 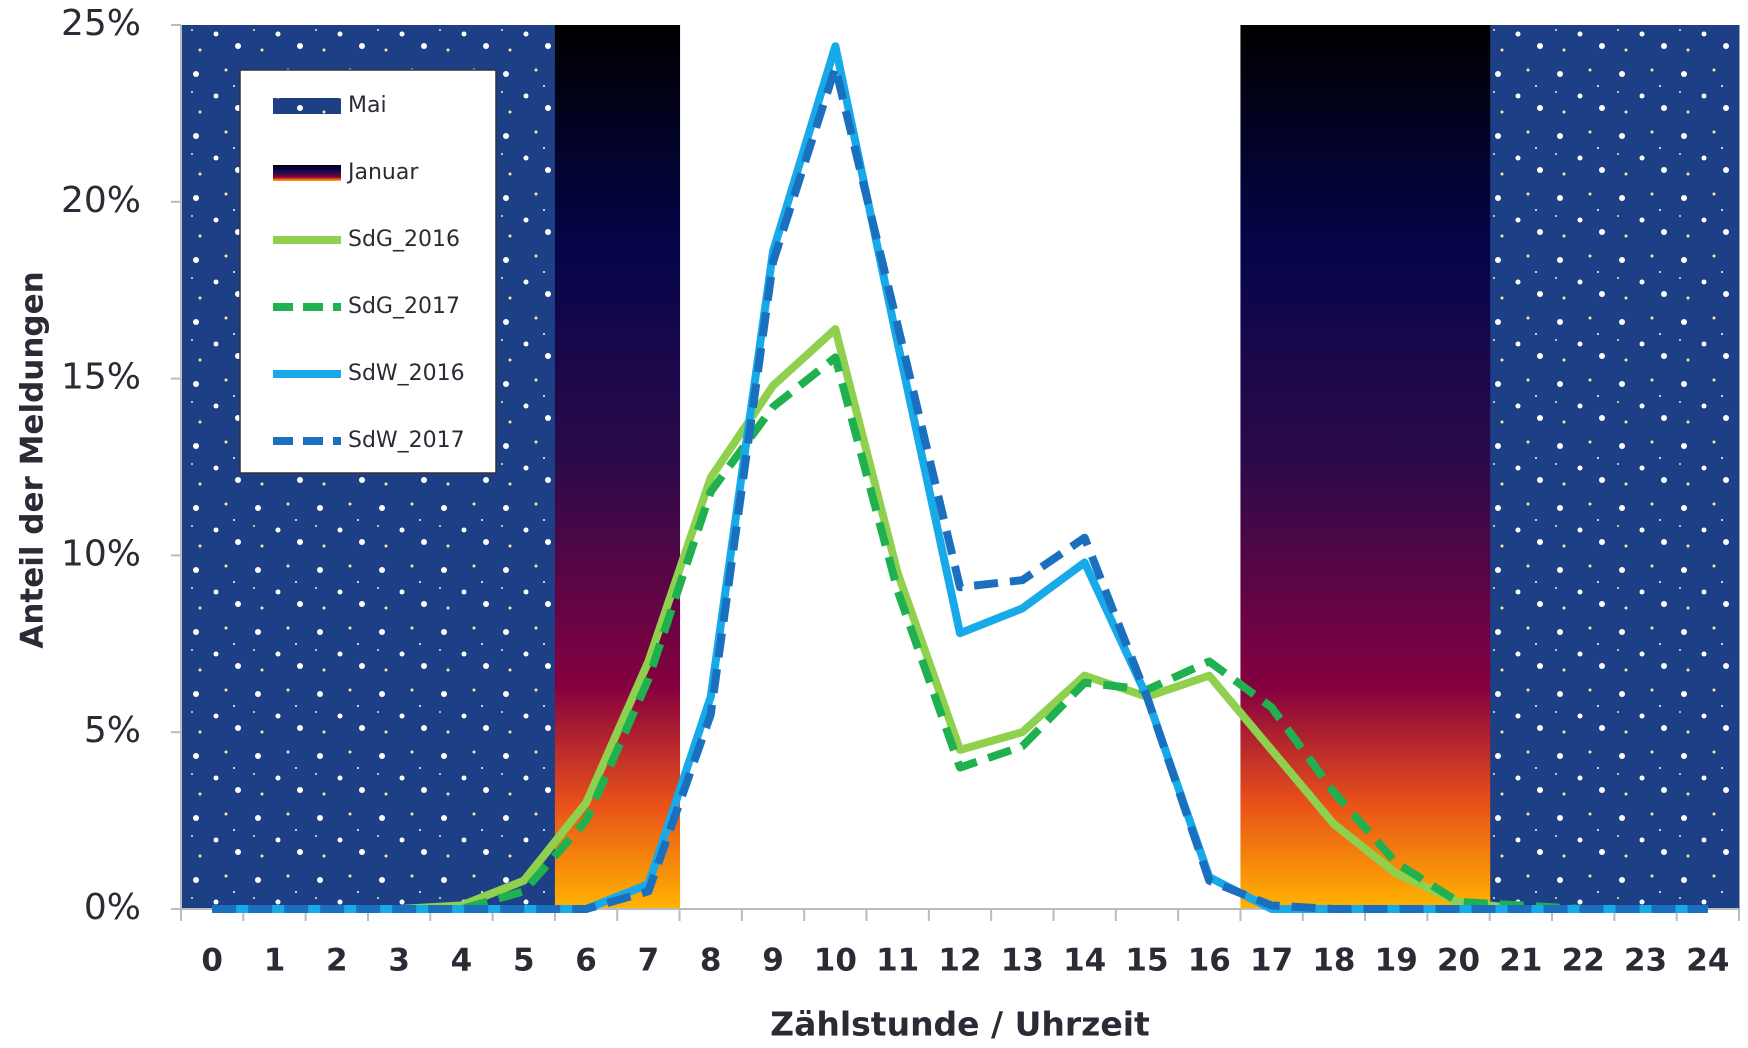 I want to click on x-tick-label: 6, so click(x=586, y=961).